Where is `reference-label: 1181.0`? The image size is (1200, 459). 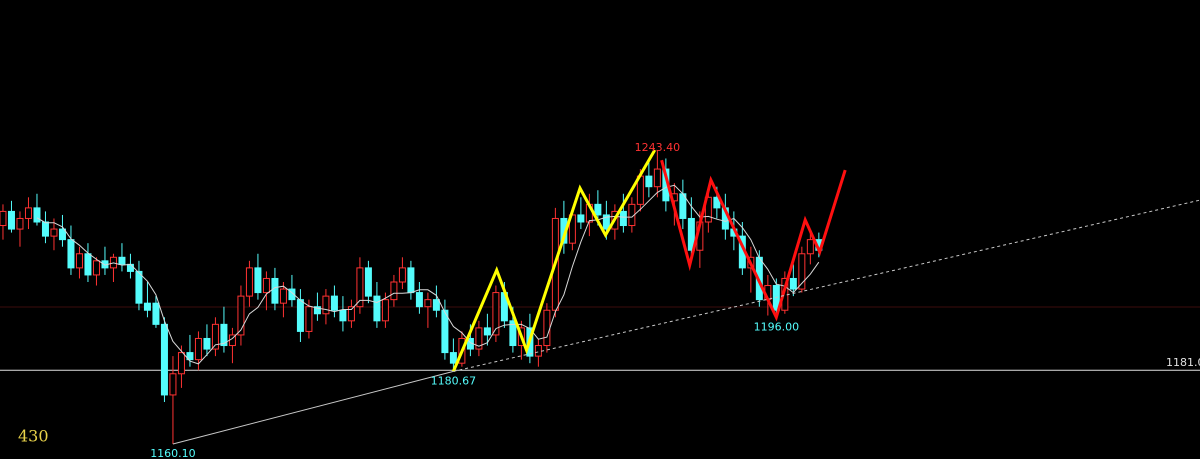
reference-label: 1181.0 is located at coordinates (1183, 362).